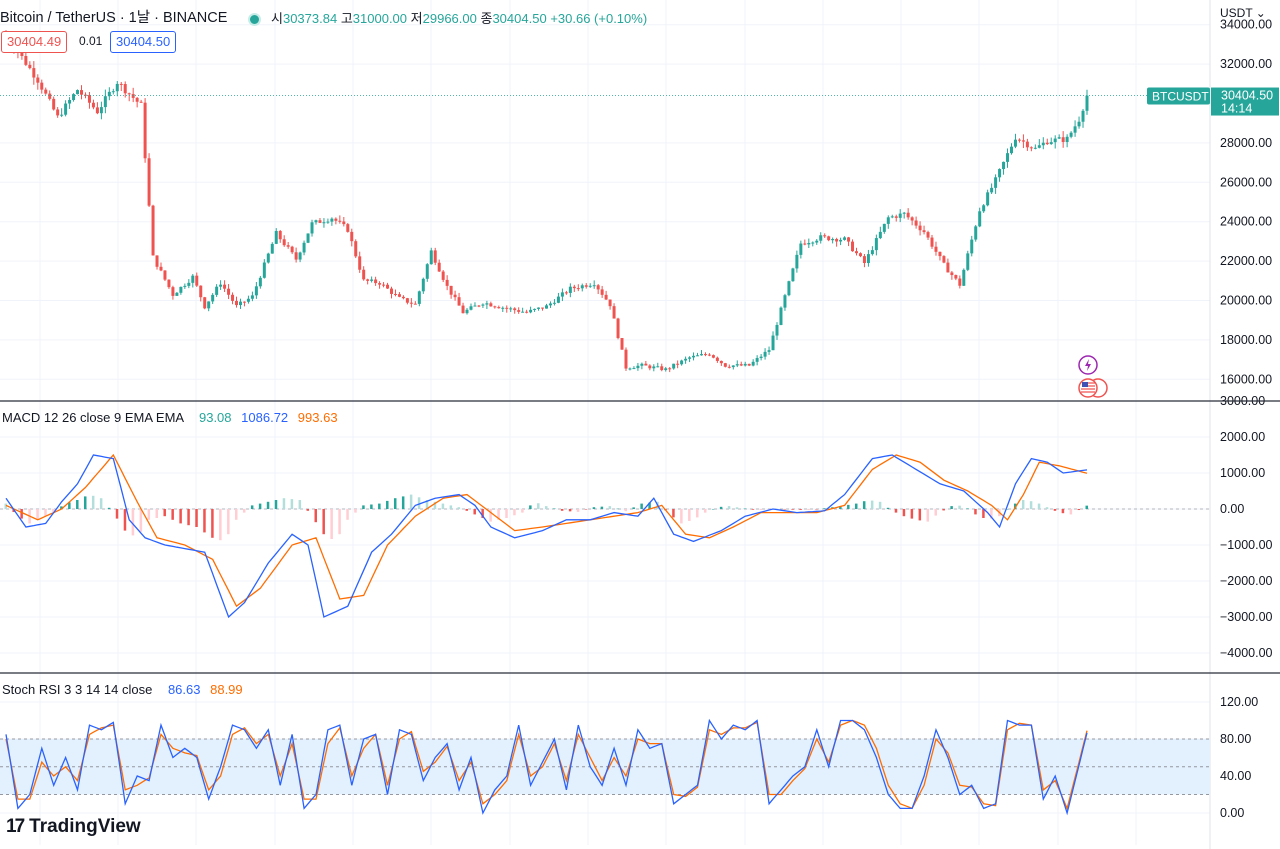  I want to click on stoch-tick-label: 80.00, so click(1235, 739).